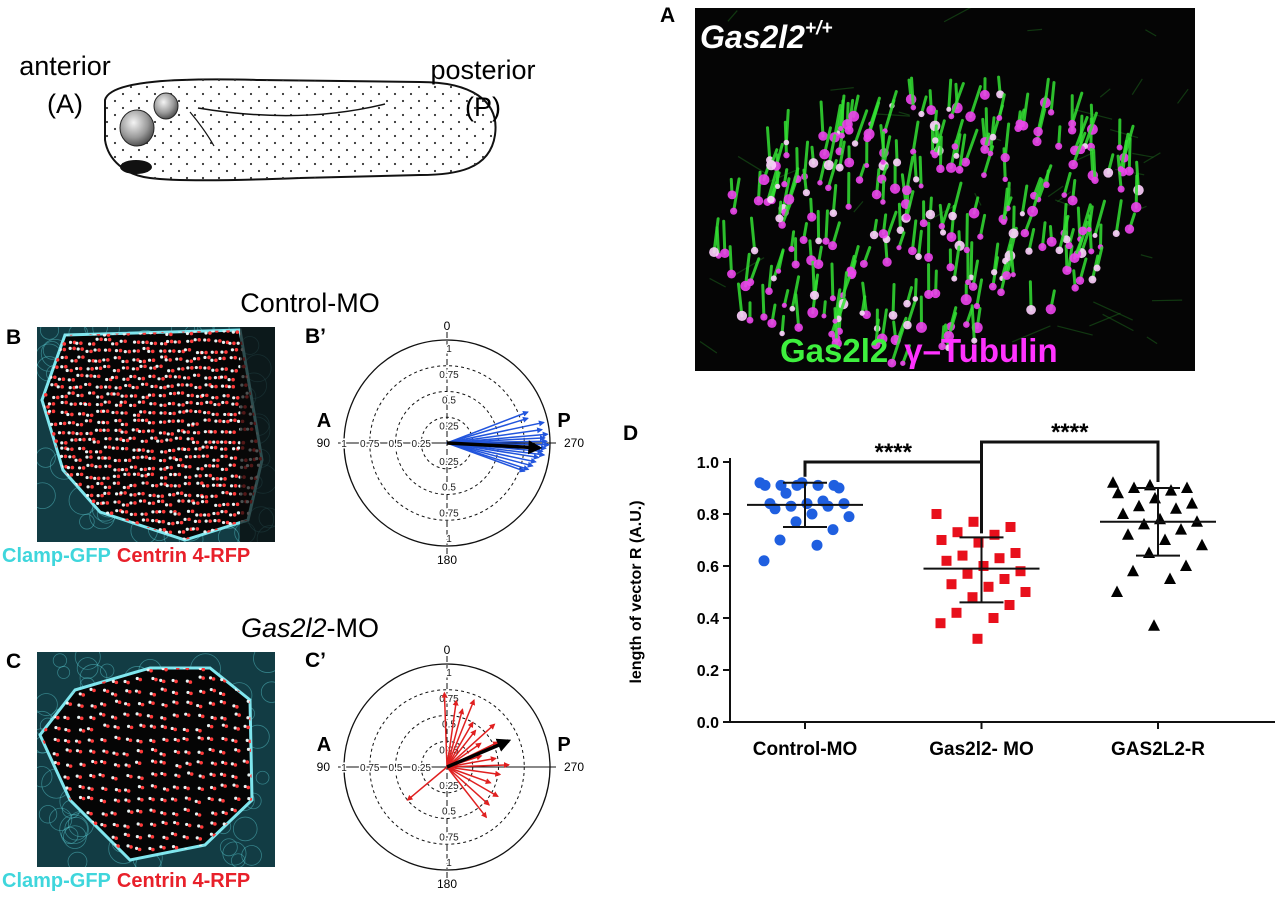  Describe the element at coordinates (708, 723) in the screenshot. I see `y-tick-label: 0.0` at that location.